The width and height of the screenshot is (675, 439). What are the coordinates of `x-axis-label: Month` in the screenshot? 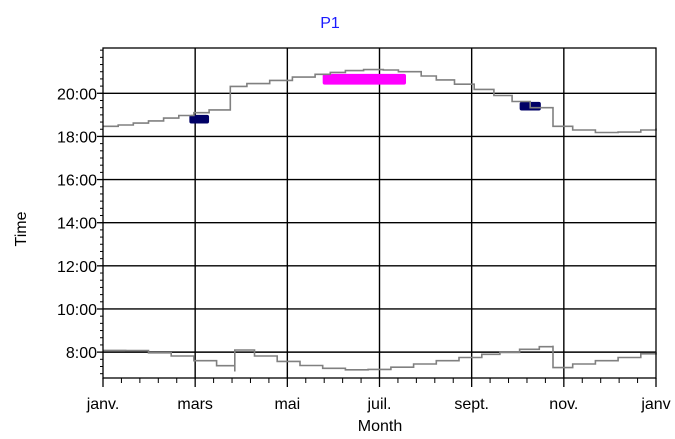 It's located at (380, 426).